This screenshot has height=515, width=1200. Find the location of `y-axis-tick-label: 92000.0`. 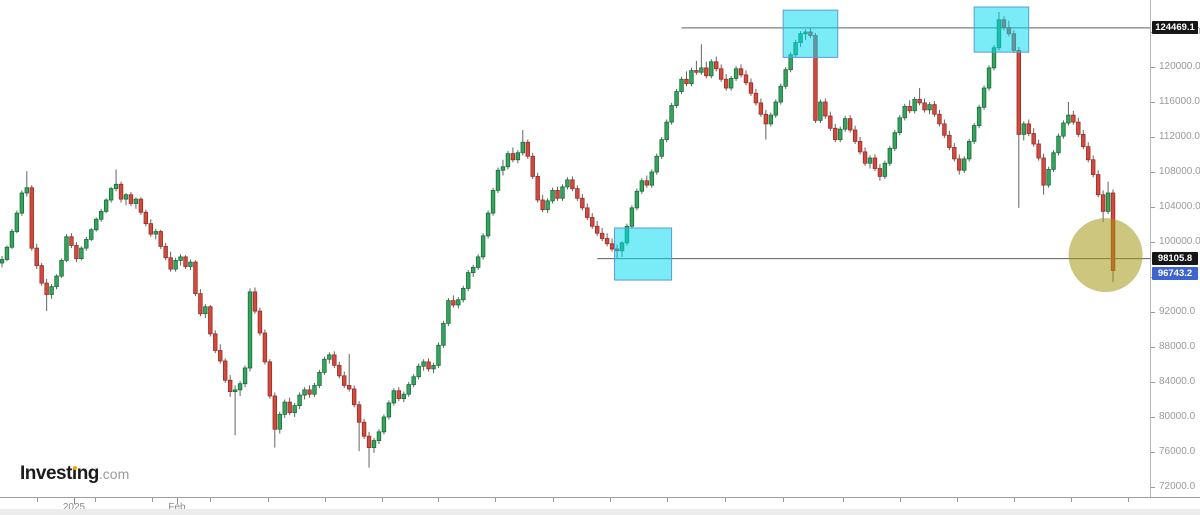

y-axis-tick-label: 92000.0 is located at coordinates (1177, 311).